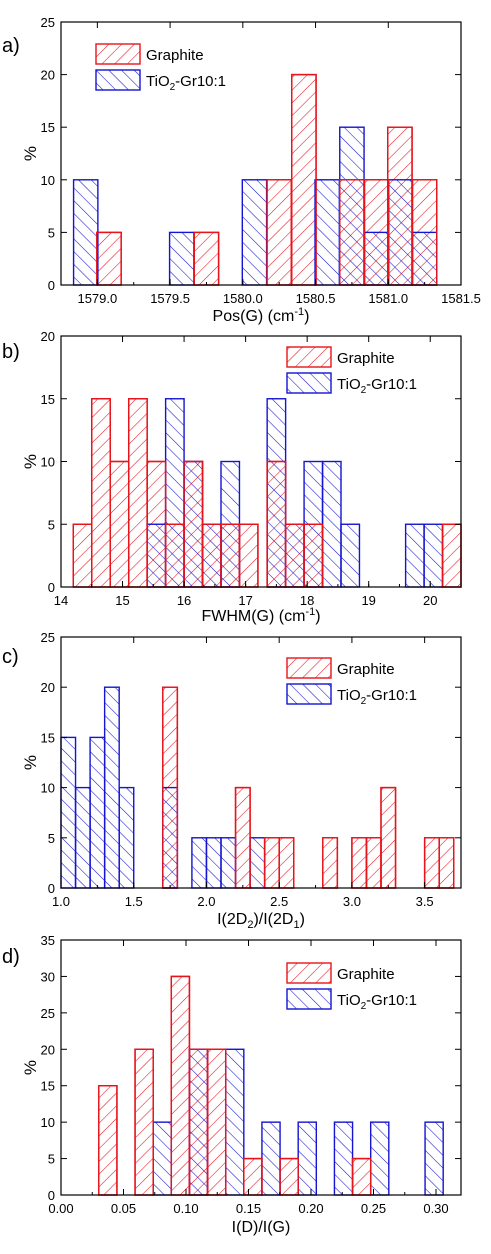 The image size is (491, 1254). What do you see at coordinates (316, 298) in the screenshot?
I see `x-tick-label: 1580.5` at bounding box center [316, 298].